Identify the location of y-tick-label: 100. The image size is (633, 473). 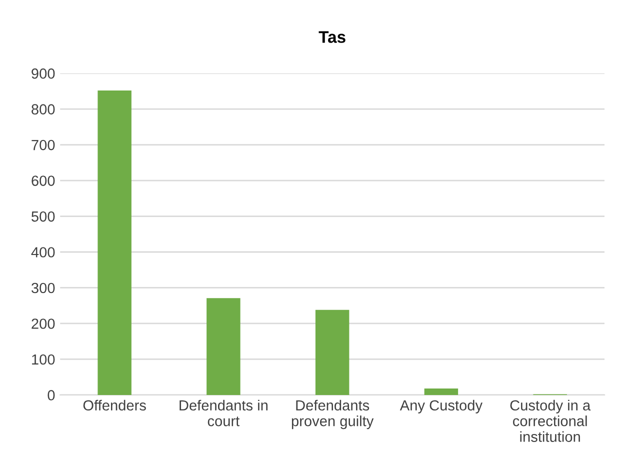
(43, 359).